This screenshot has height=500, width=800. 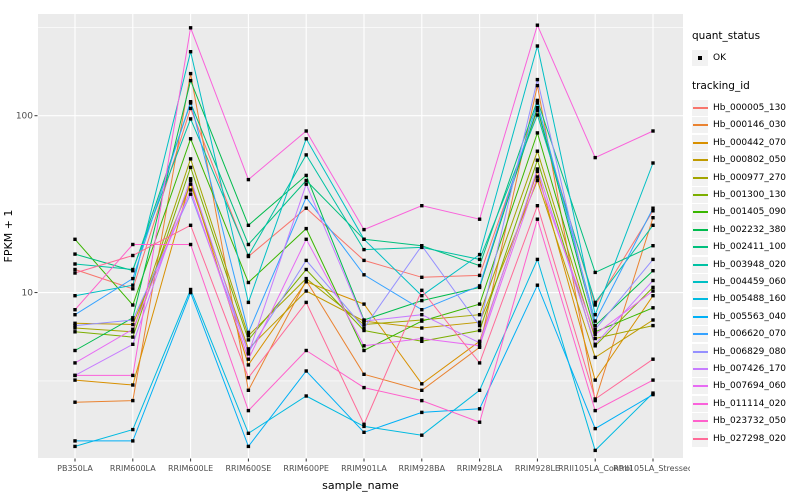 What do you see at coordinates (721, 86) in the screenshot?
I see `legend-tracking-id-title: tracking_id` at bounding box center [721, 86].